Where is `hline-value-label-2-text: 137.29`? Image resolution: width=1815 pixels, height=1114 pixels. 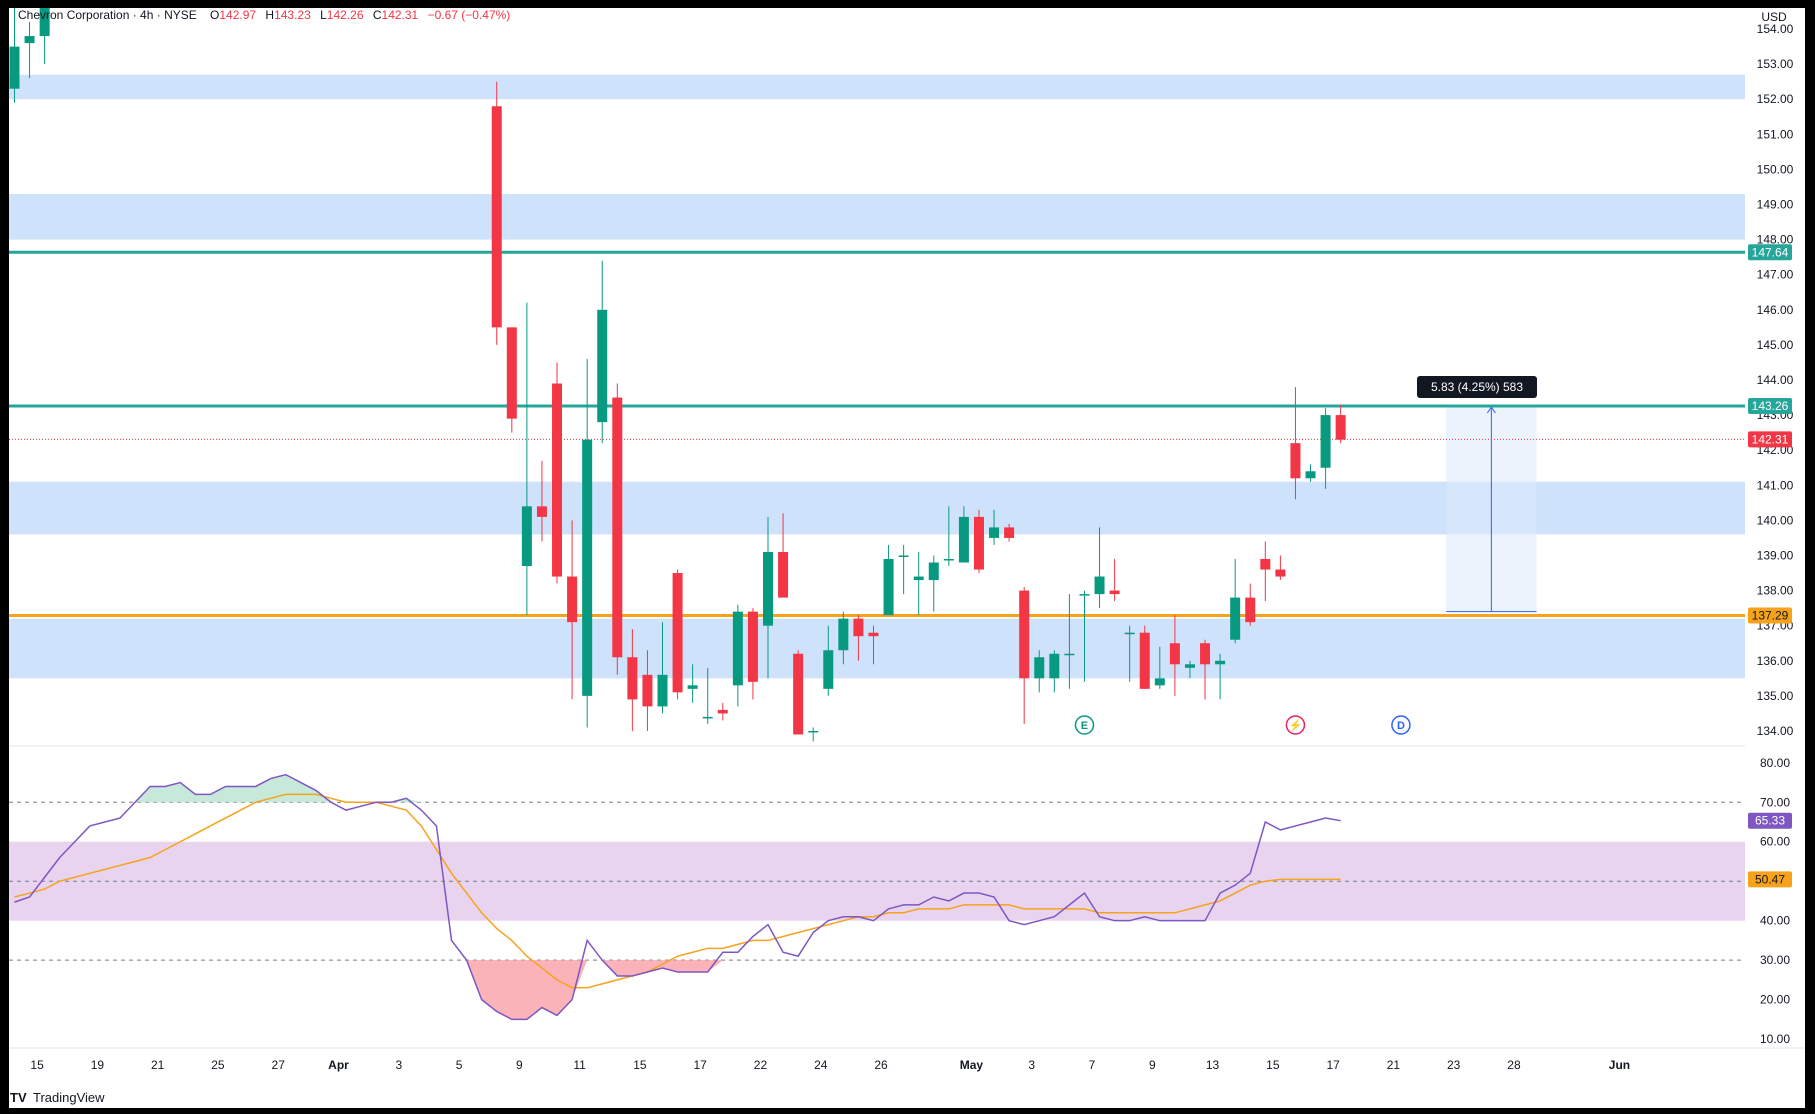 hline-value-label-2-text: 137.29 is located at coordinates (1770, 615).